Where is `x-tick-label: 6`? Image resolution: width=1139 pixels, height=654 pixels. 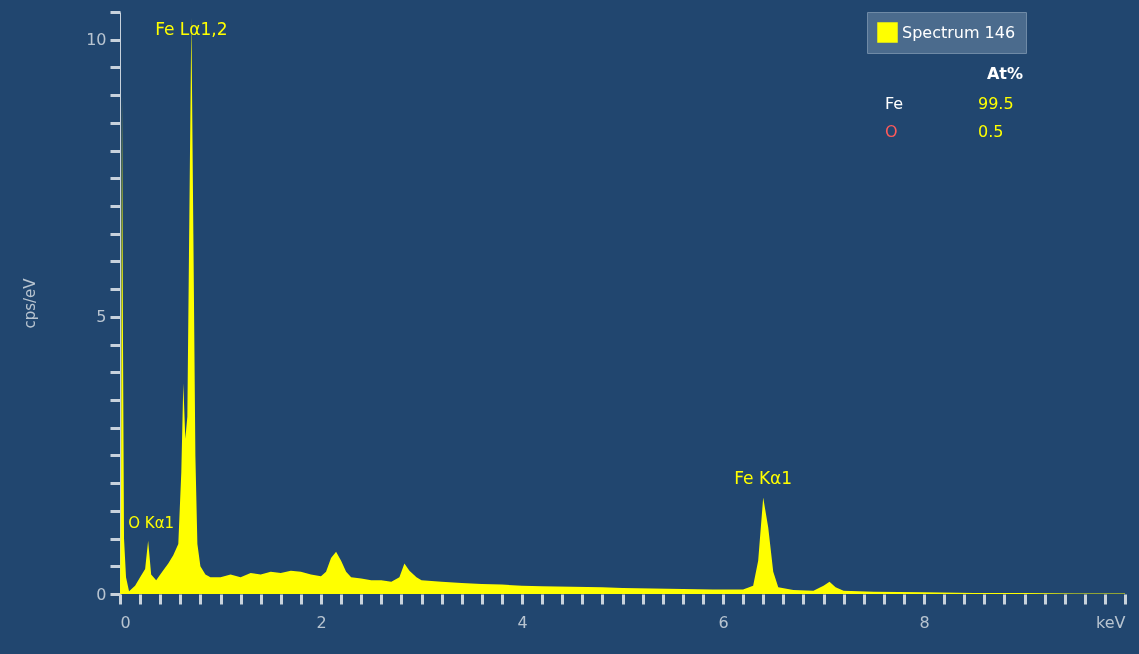 x-tick-label: 6 is located at coordinates (723, 622).